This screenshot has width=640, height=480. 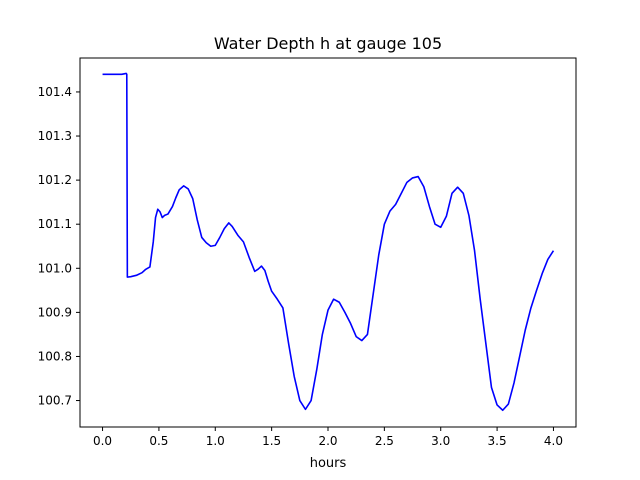 I want to click on x-axis: 0.0 0.5 1.0 1.5 2.0 2.5 3.0 3.5 4.0, so click(x=328, y=437).